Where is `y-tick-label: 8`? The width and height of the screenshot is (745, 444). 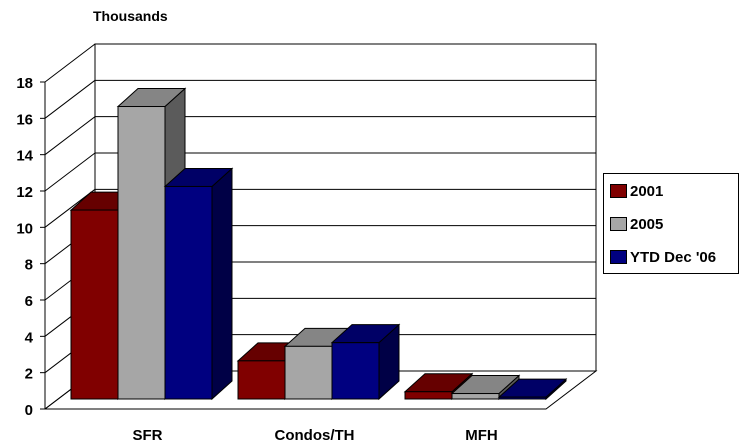 y-tick-label: 8 is located at coordinates (29, 265).